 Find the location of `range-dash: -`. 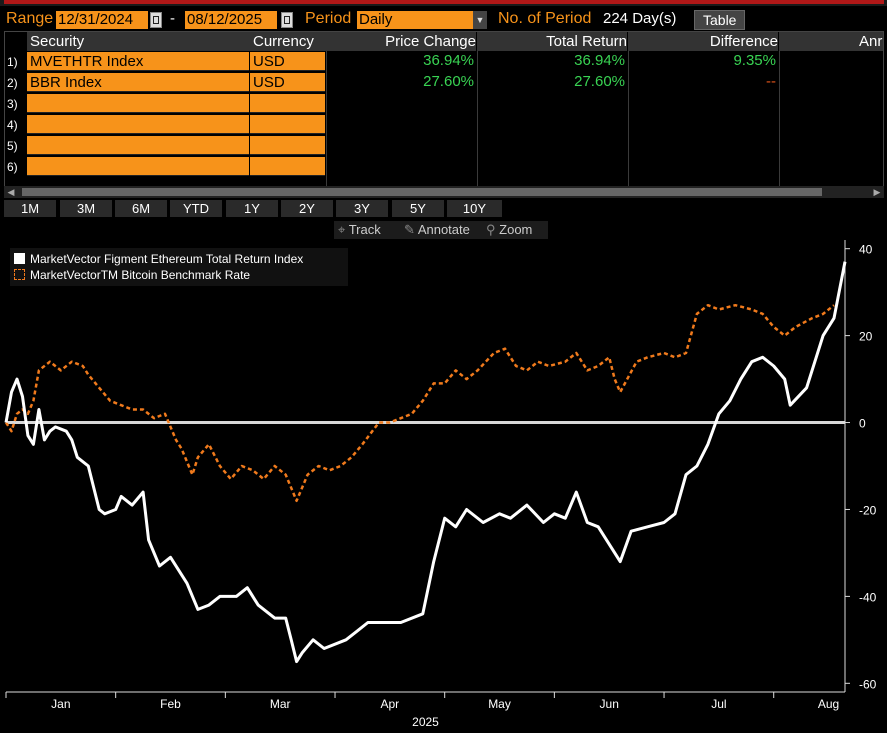

range-dash: - is located at coordinates (172, 18).